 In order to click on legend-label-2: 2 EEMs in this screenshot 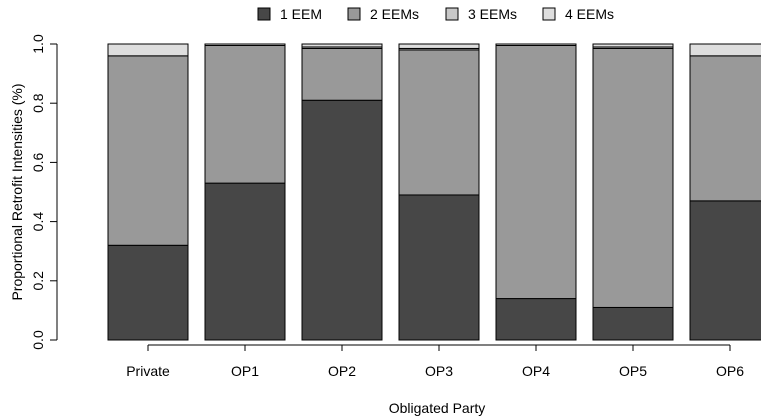, I will do `click(394, 14)`.